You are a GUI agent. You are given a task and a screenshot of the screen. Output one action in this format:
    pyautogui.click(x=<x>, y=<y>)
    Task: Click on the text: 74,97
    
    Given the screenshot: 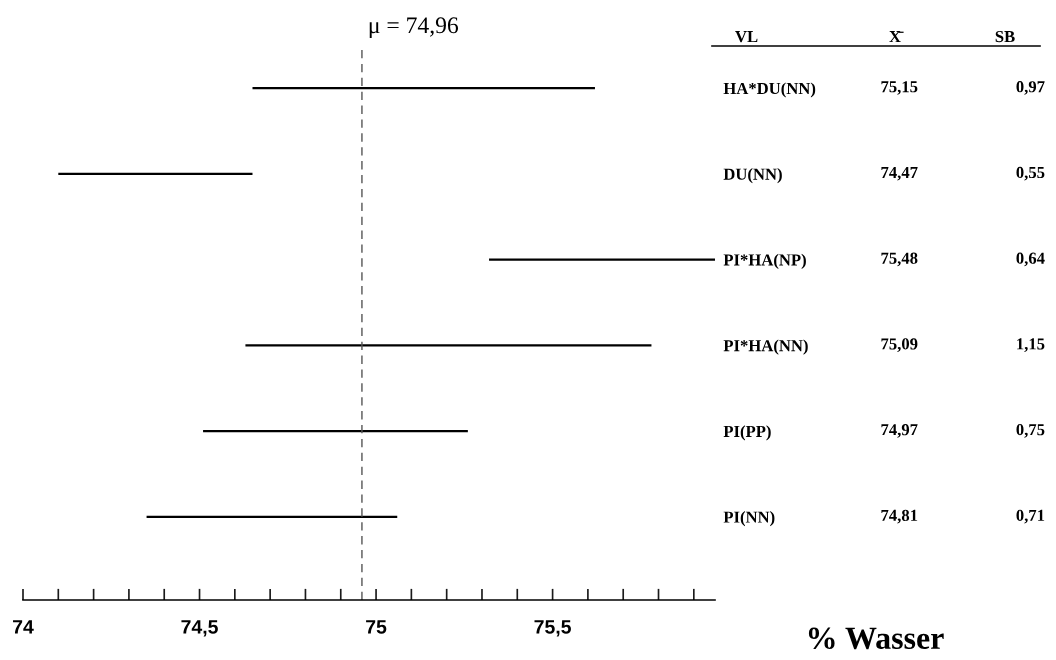 What is the action you would take?
    pyautogui.click(x=899, y=431)
    